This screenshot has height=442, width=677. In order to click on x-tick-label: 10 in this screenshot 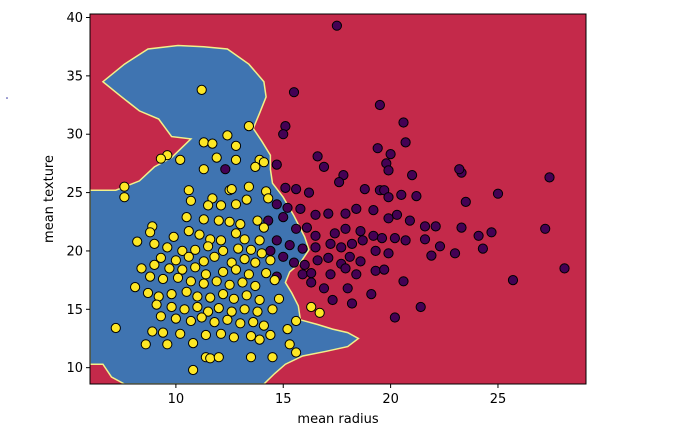, I will do `click(176, 399)`.